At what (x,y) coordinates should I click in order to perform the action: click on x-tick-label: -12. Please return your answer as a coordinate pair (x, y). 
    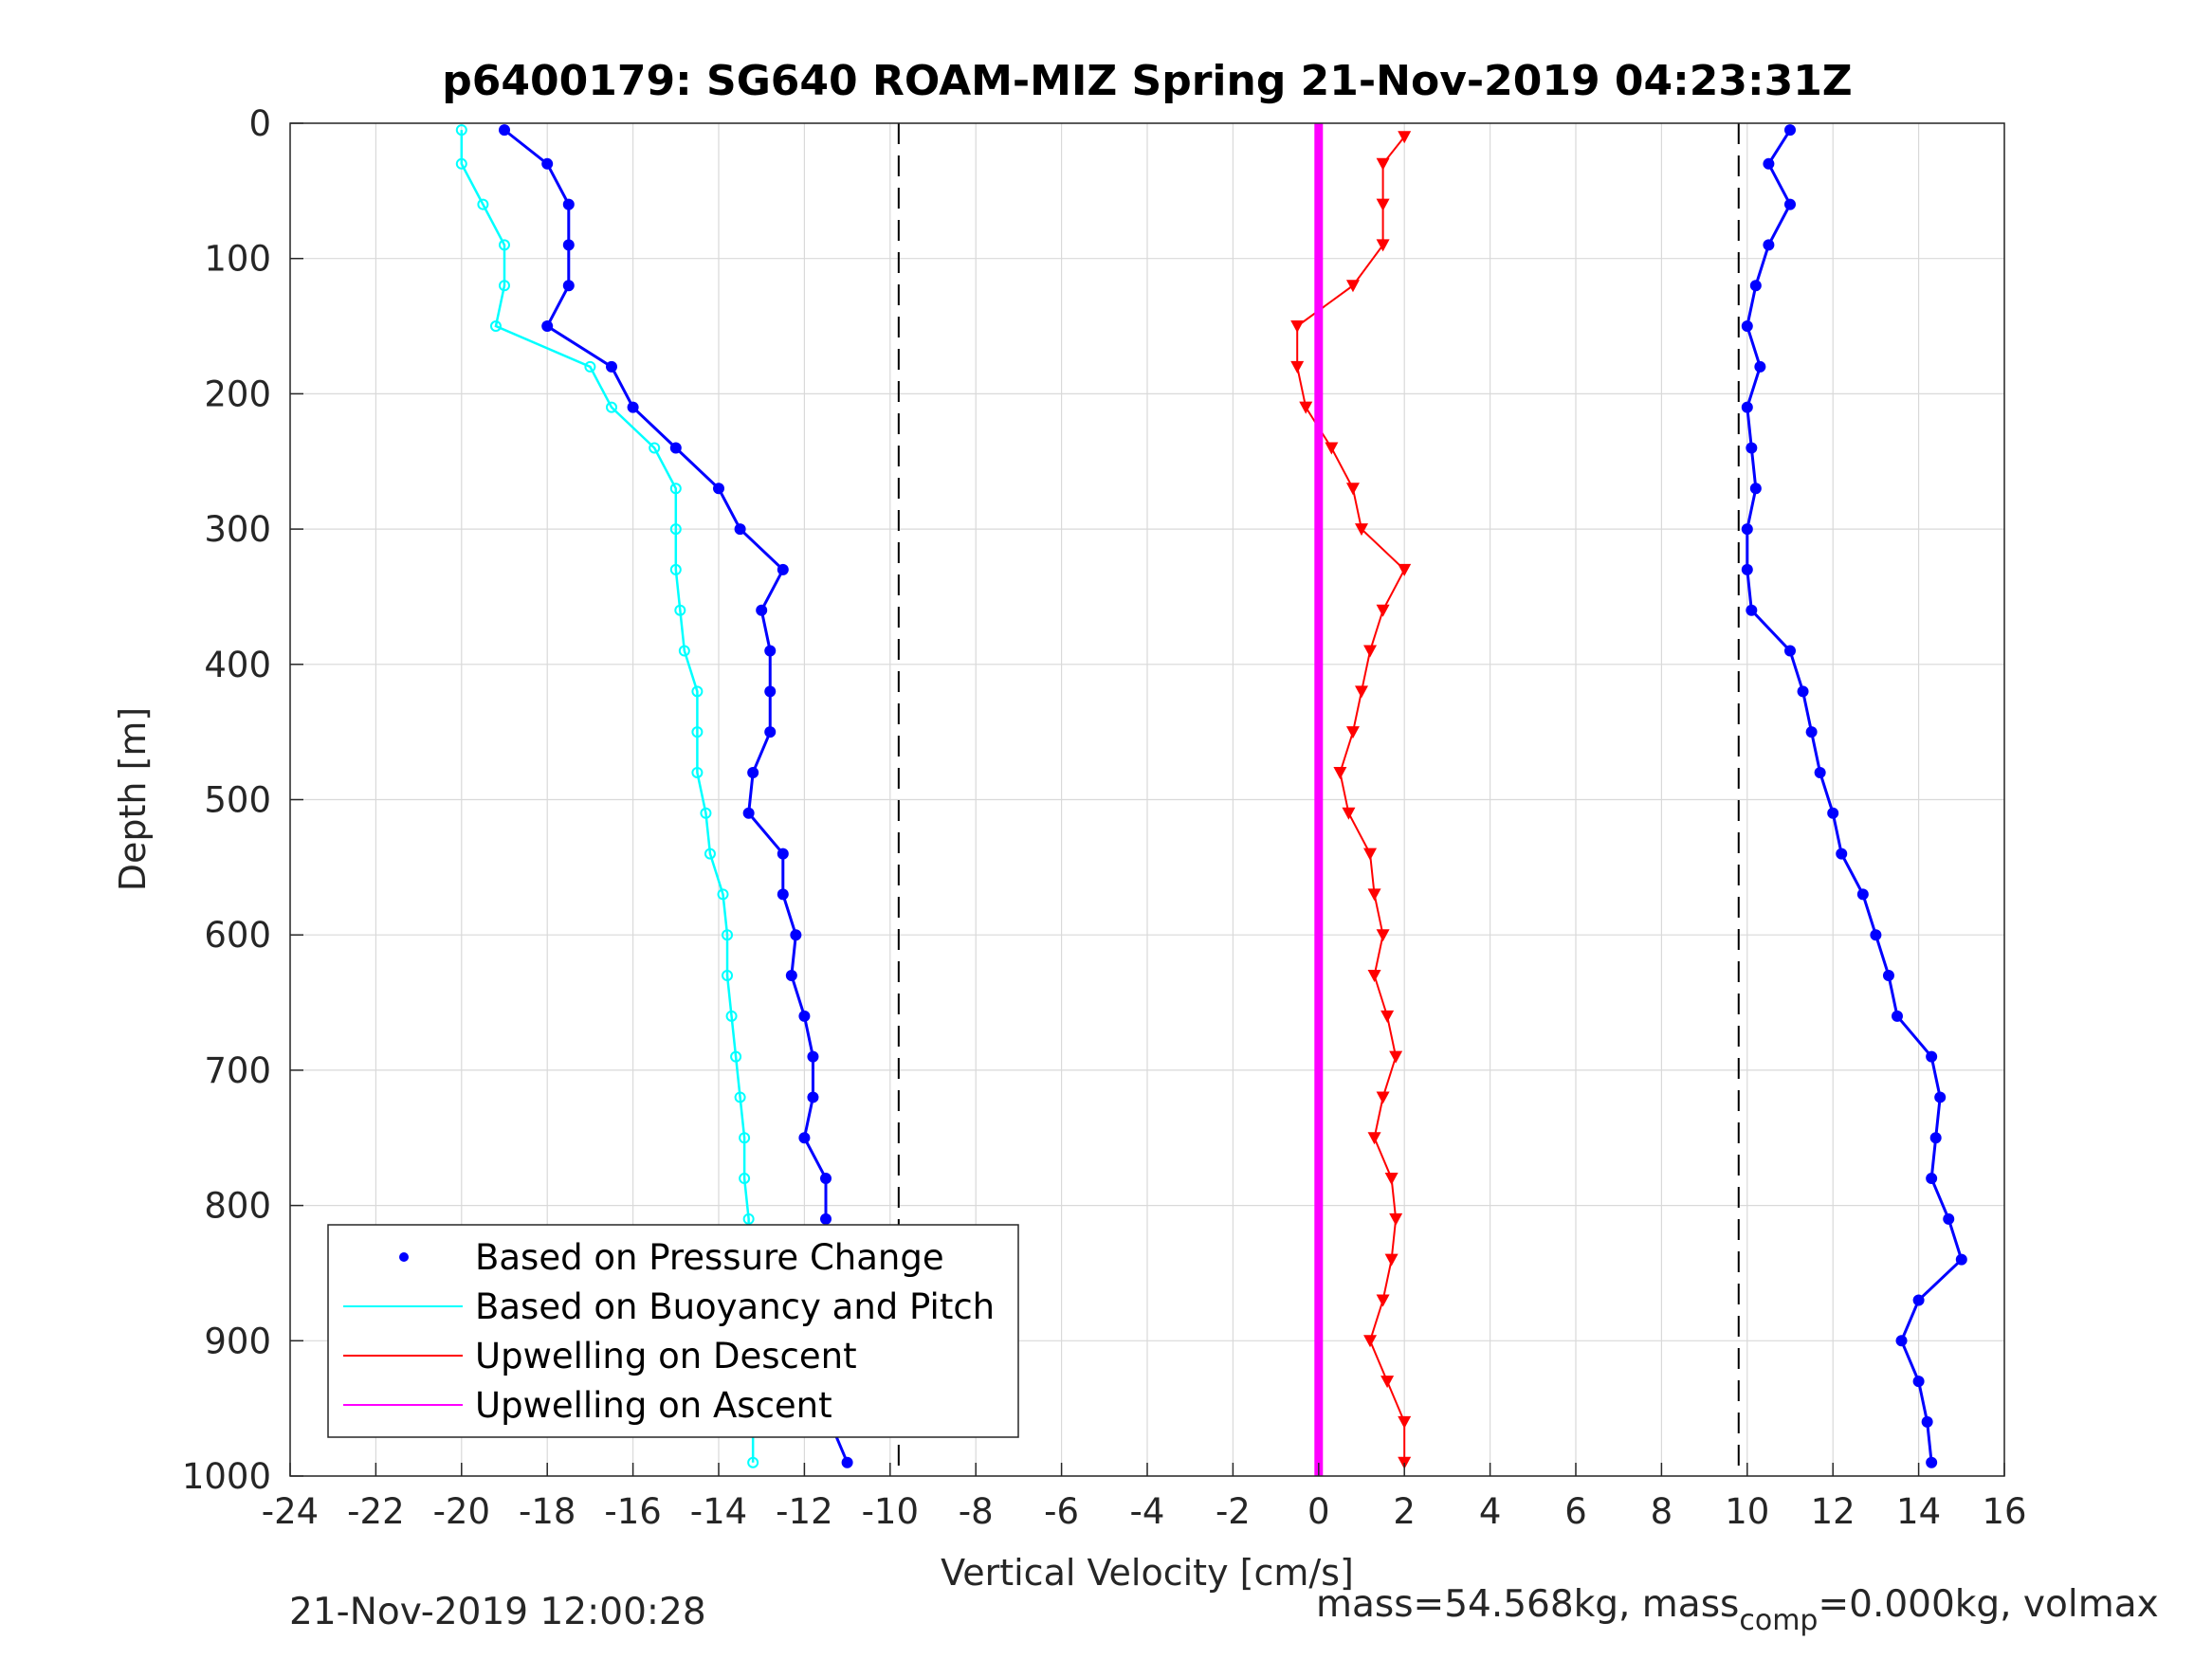
    Looking at the image, I should click on (804, 1511).